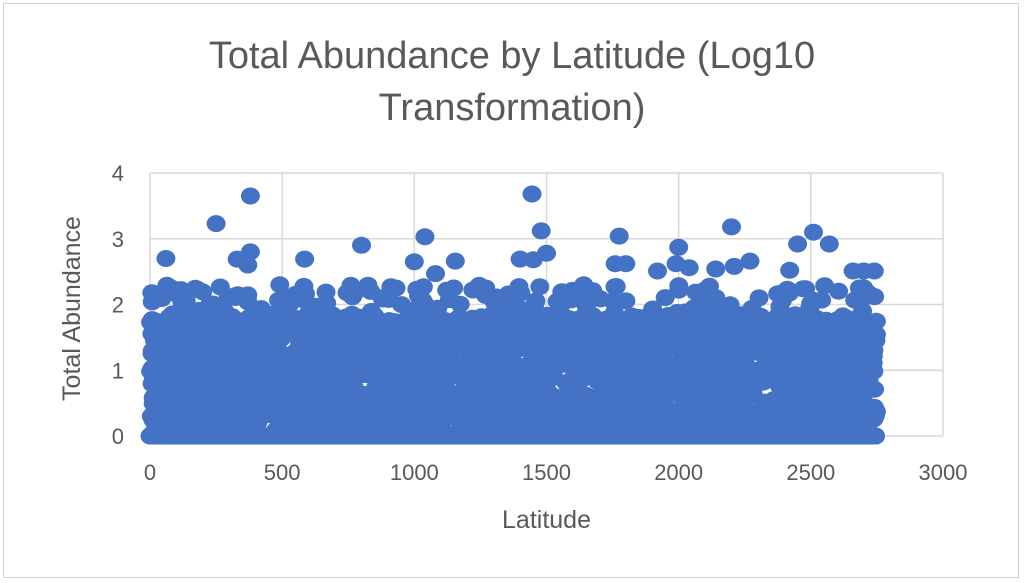 The width and height of the screenshot is (1024, 583). I want to click on x-tick-label: 2500, so click(810, 472).